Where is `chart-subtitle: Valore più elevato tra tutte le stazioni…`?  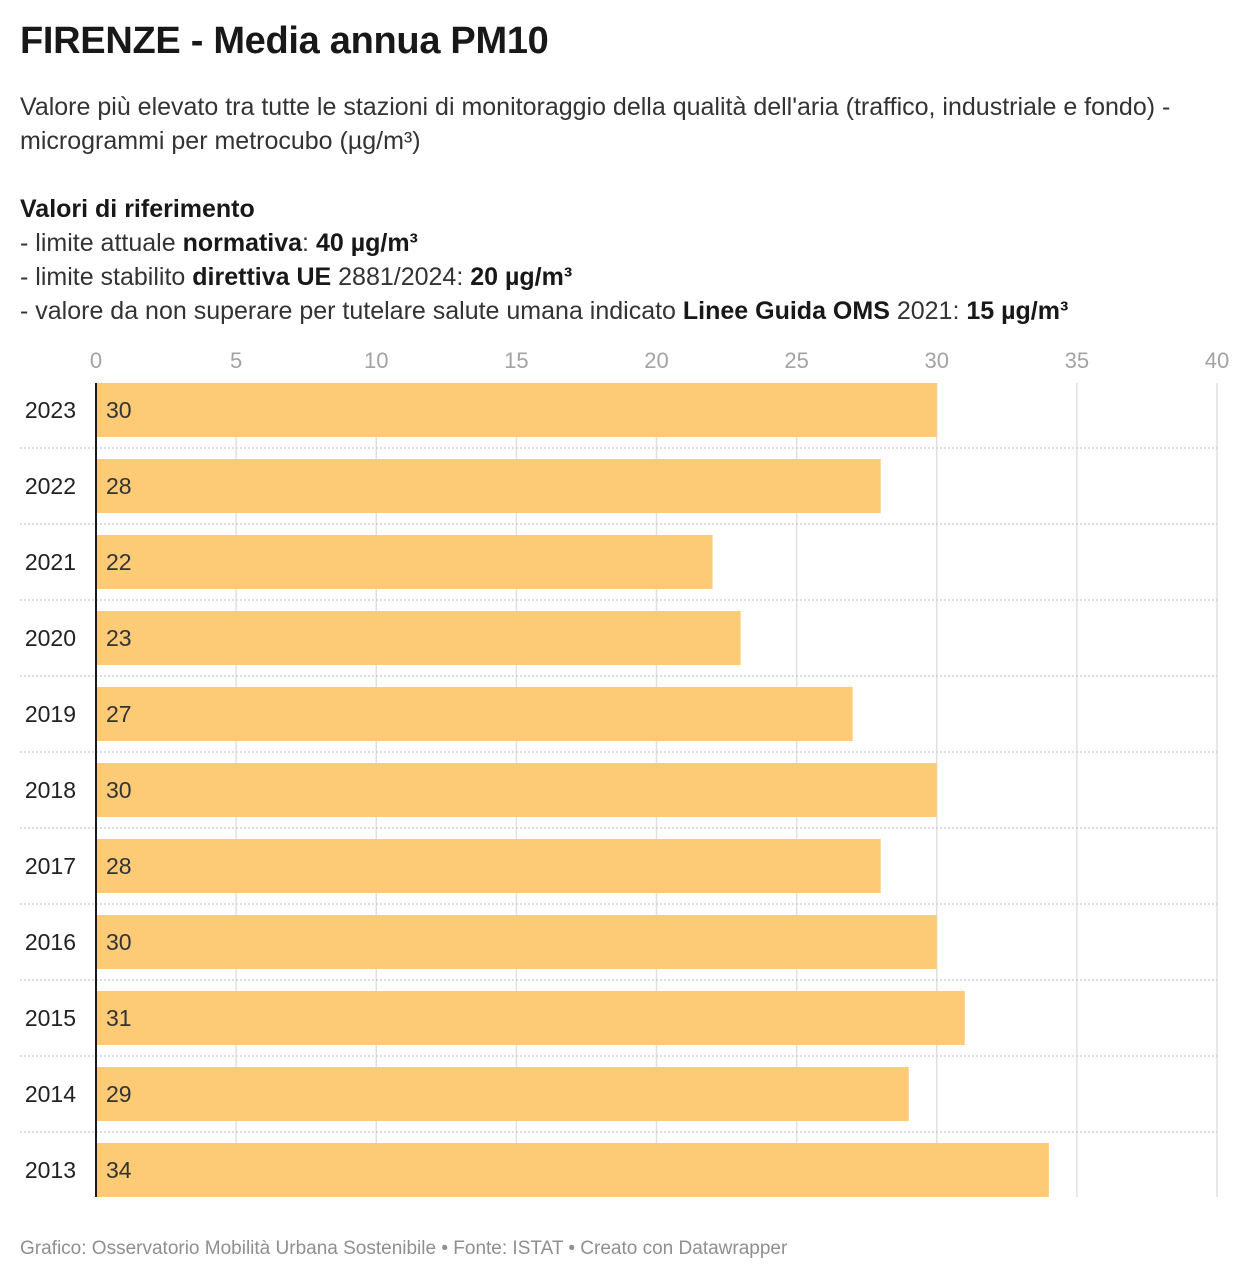 chart-subtitle: Valore più elevato tra tutte le stazioni… is located at coordinates (595, 124).